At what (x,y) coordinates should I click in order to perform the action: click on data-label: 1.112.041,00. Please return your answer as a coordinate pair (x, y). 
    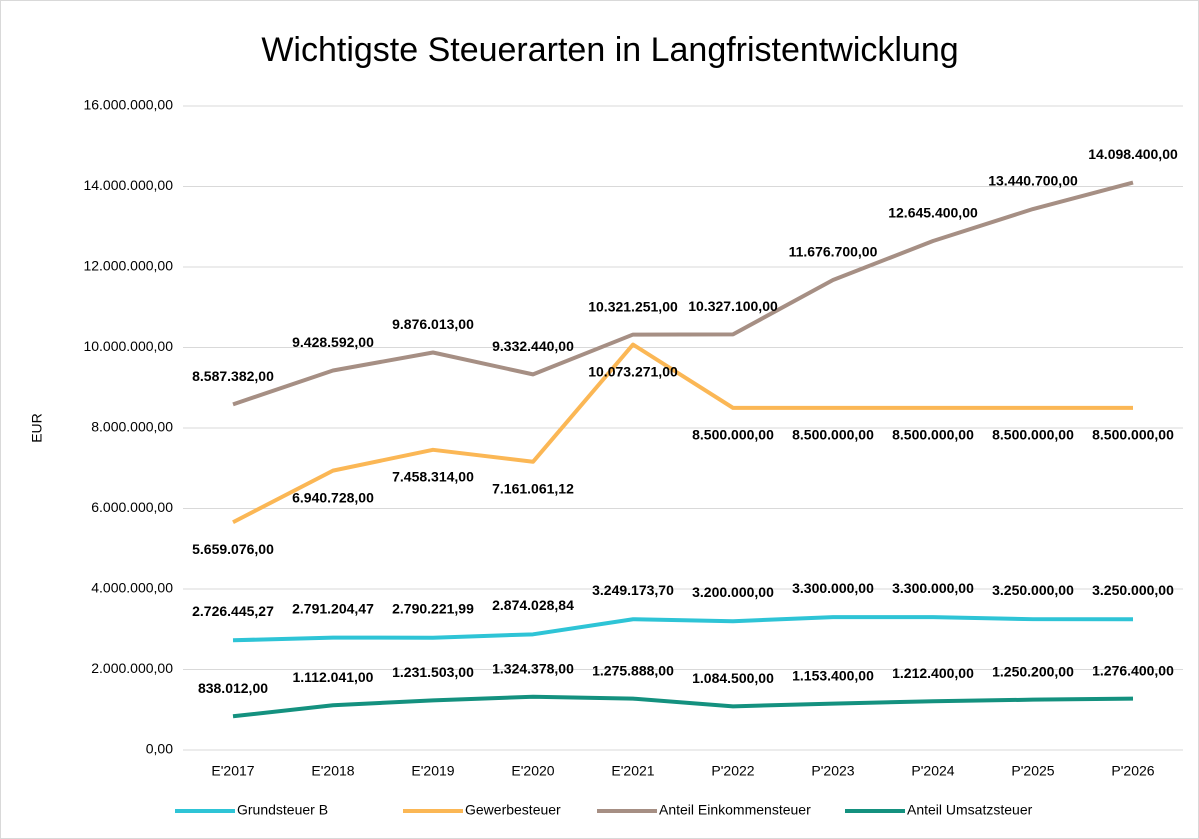
    Looking at the image, I should click on (333, 677).